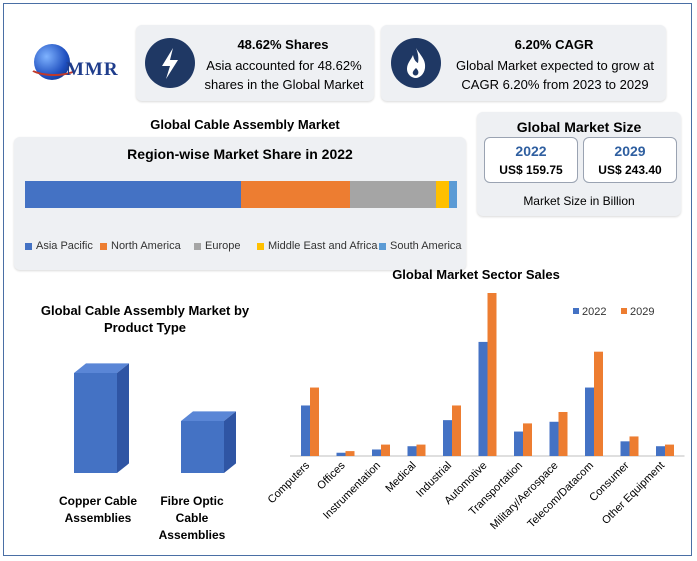 This screenshot has width=697, height=561. Describe the element at coordinates (630, 160) in the screenshot. I see `market-size-2029: 2029 US$ 243.40` at that location.